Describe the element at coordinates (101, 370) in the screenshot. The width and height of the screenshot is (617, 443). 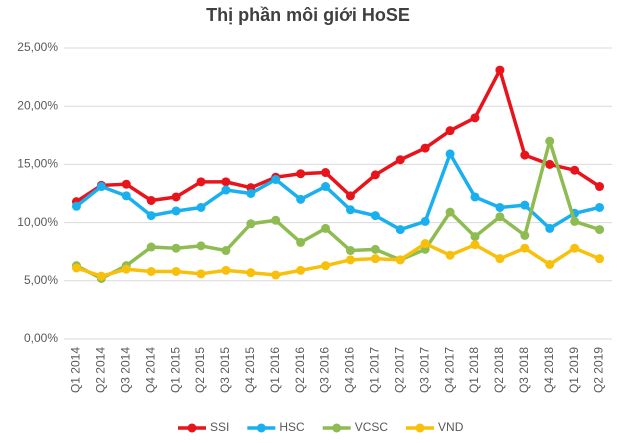
I see `x-tick-label: Q2 2014` at that location.